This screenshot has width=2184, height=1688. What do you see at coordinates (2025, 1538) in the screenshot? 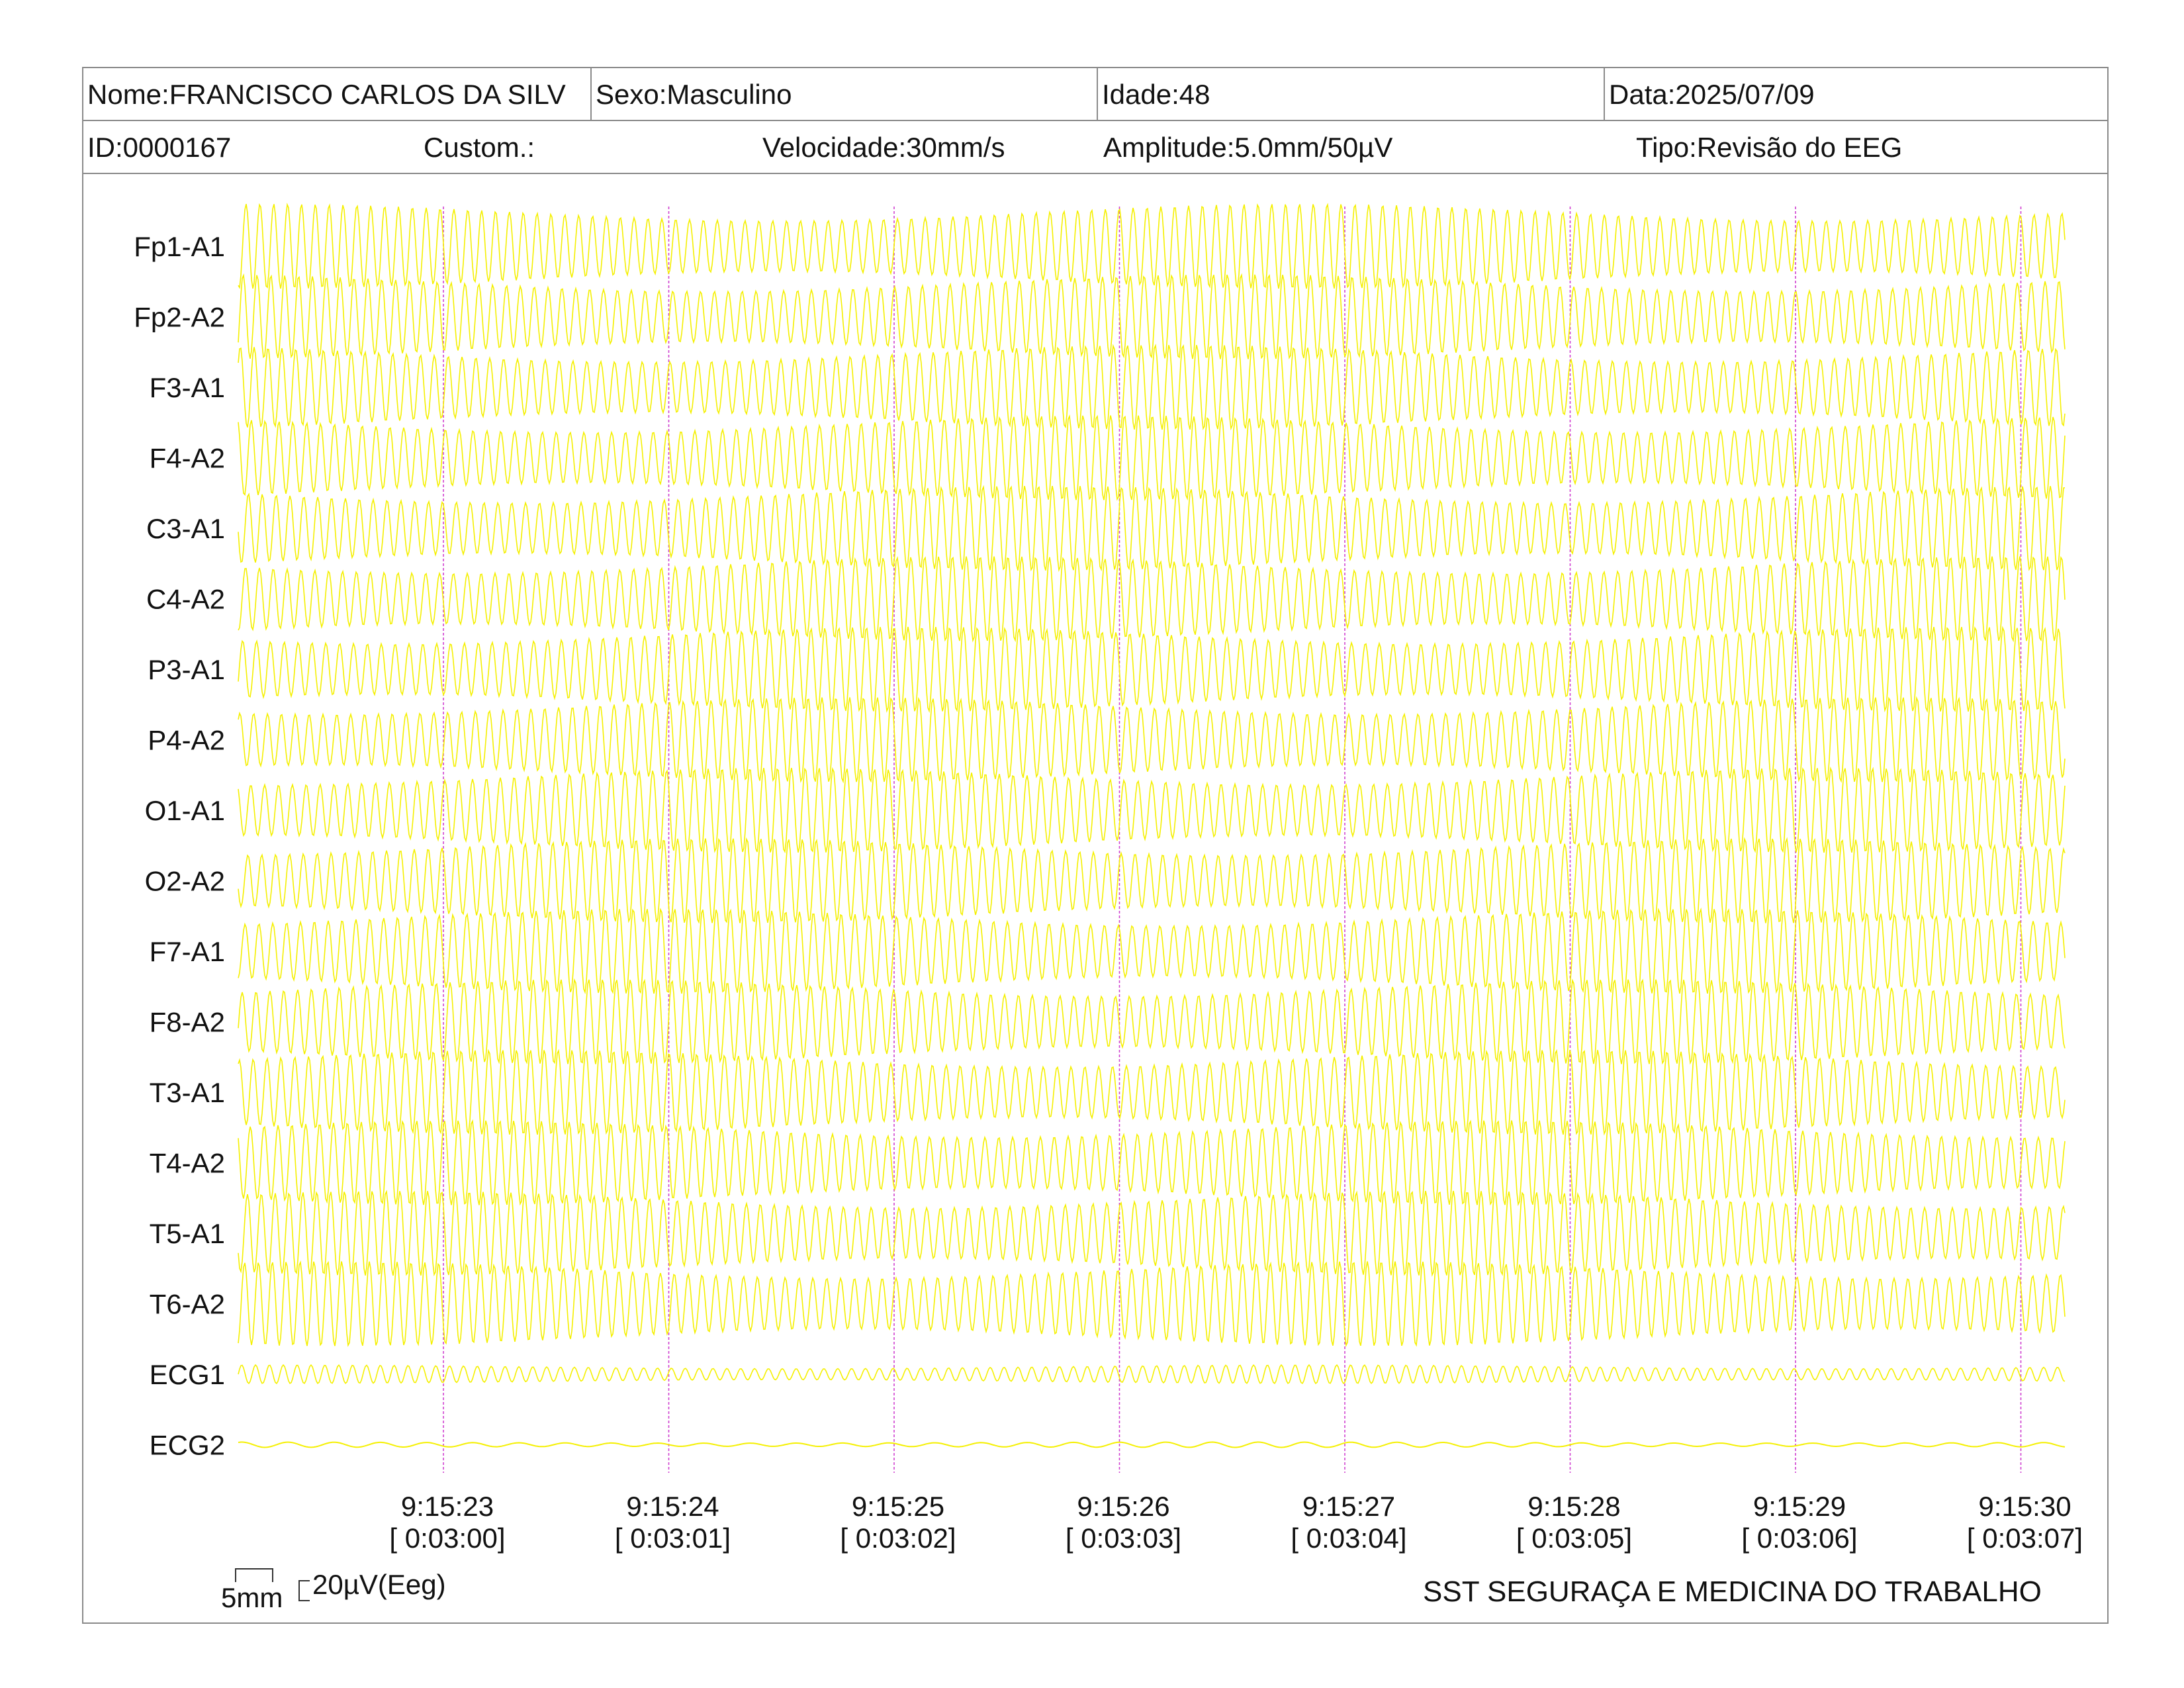
I see `time-mark-elapsed: [ 0:03:07]` at bounding box center [2025, 1538].